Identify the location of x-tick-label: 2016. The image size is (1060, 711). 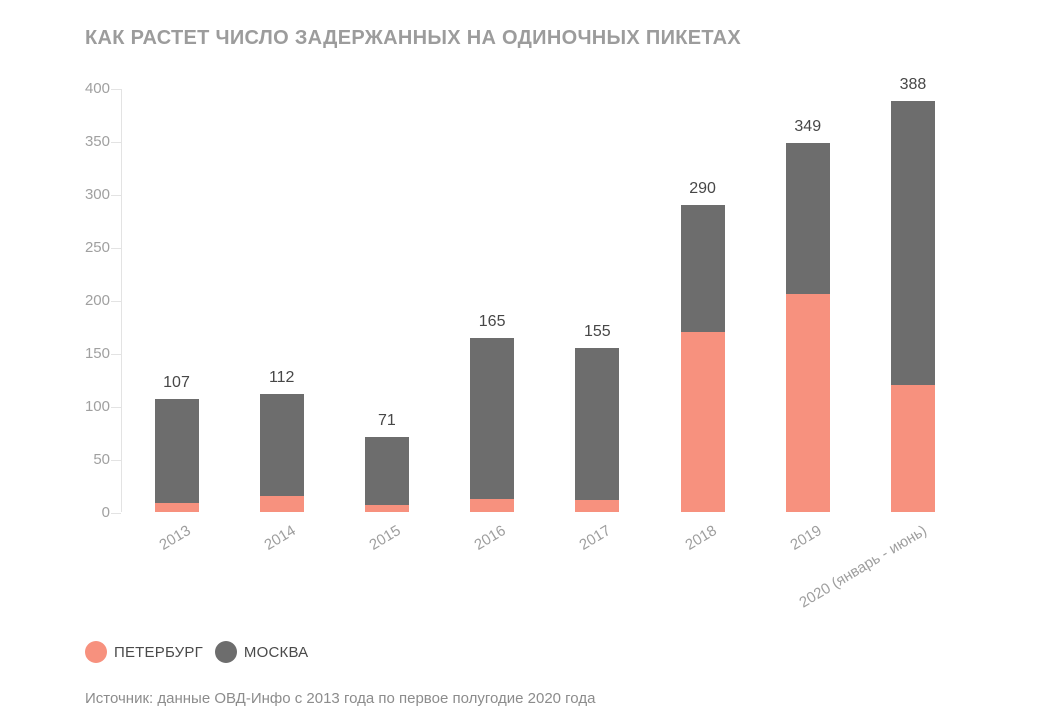
(490, 537).